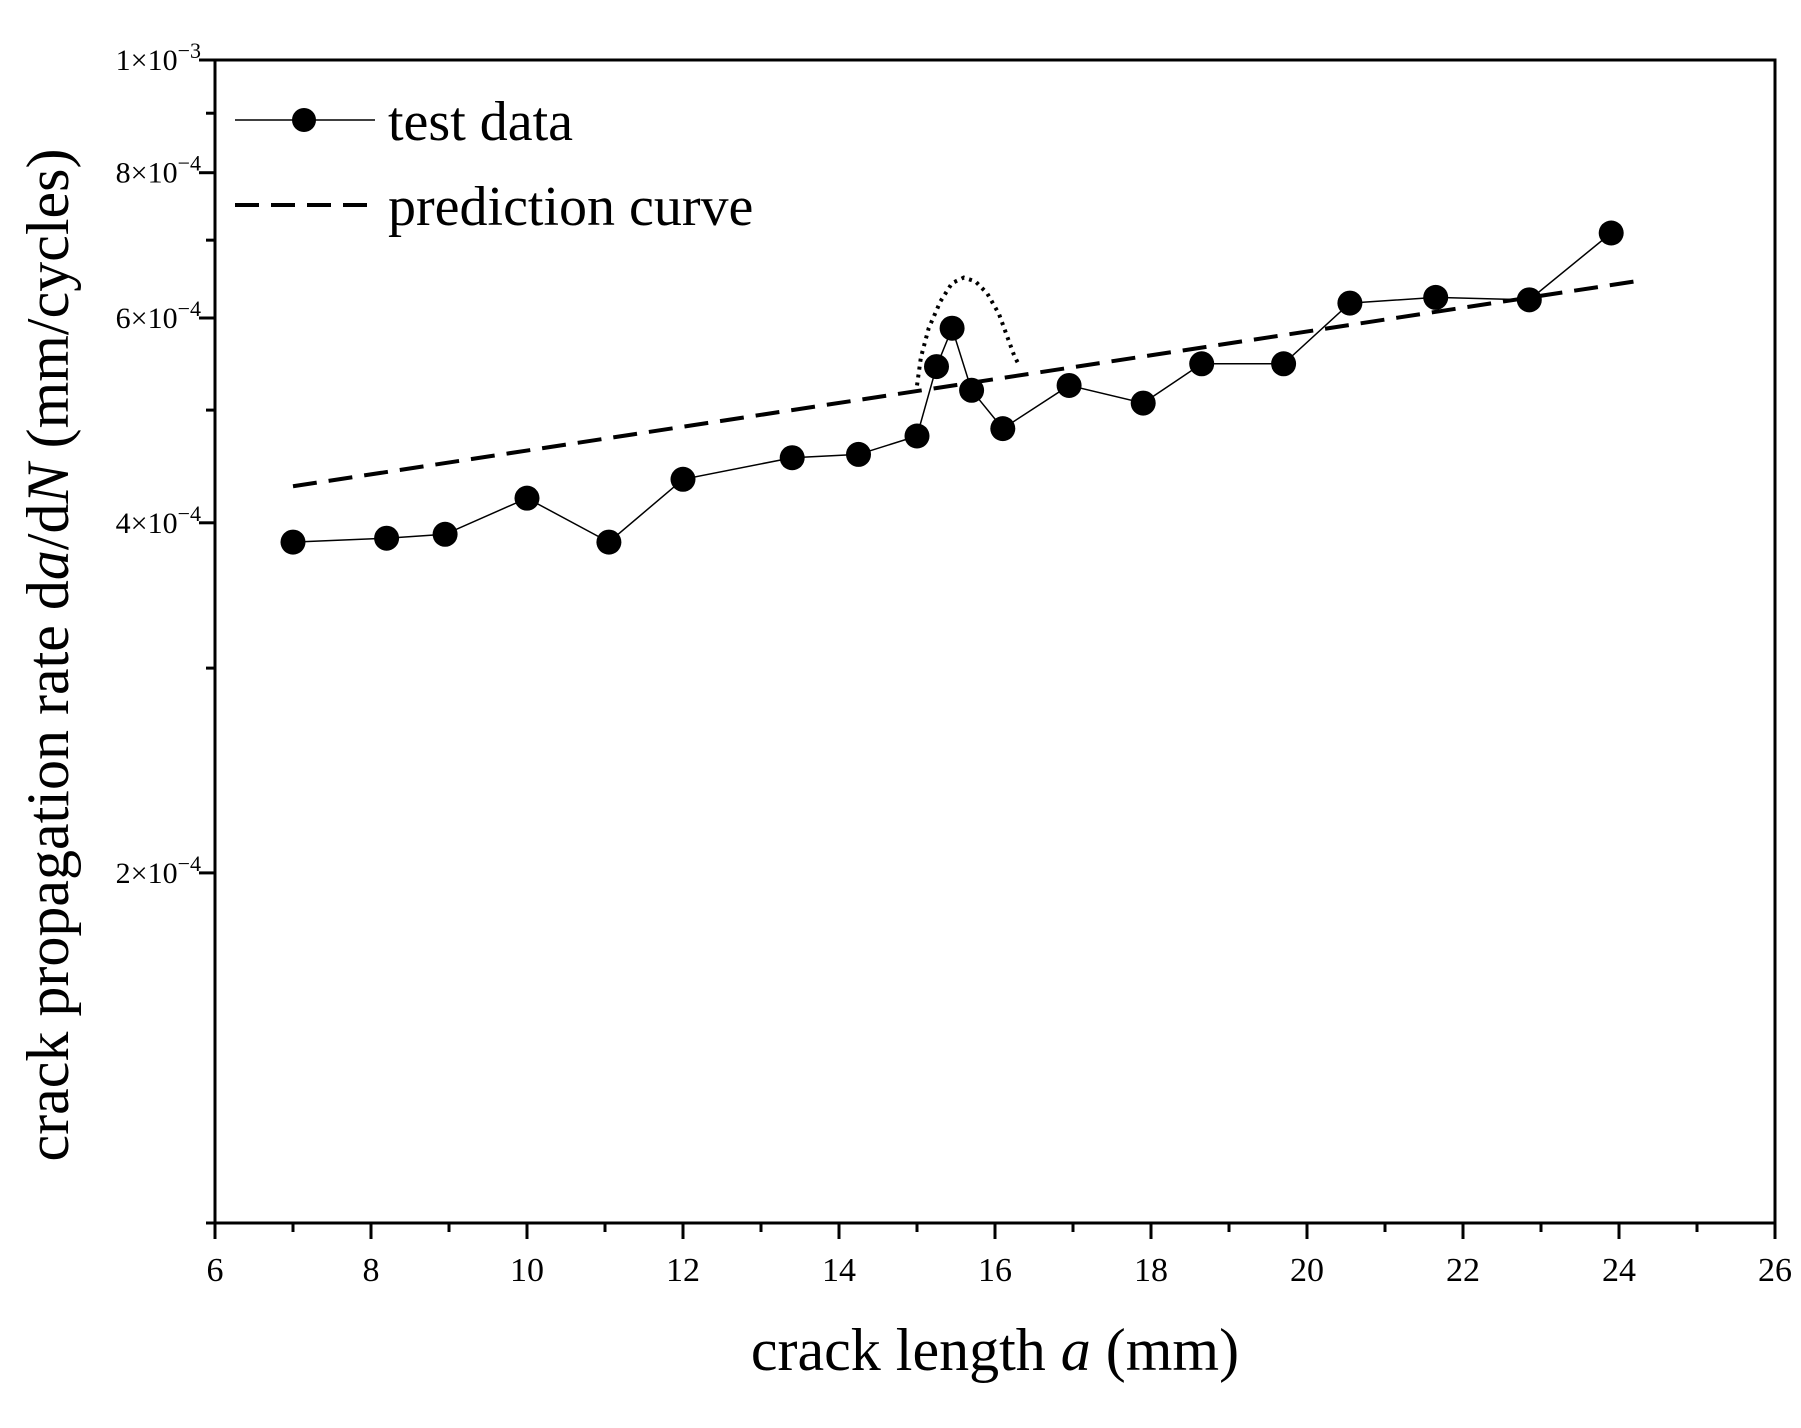 This screenshot has width=1801, height=1428. Describe the element at coordinates (1775, 1270) in the screenshot. I see `x-tick-label: 26` at that location.